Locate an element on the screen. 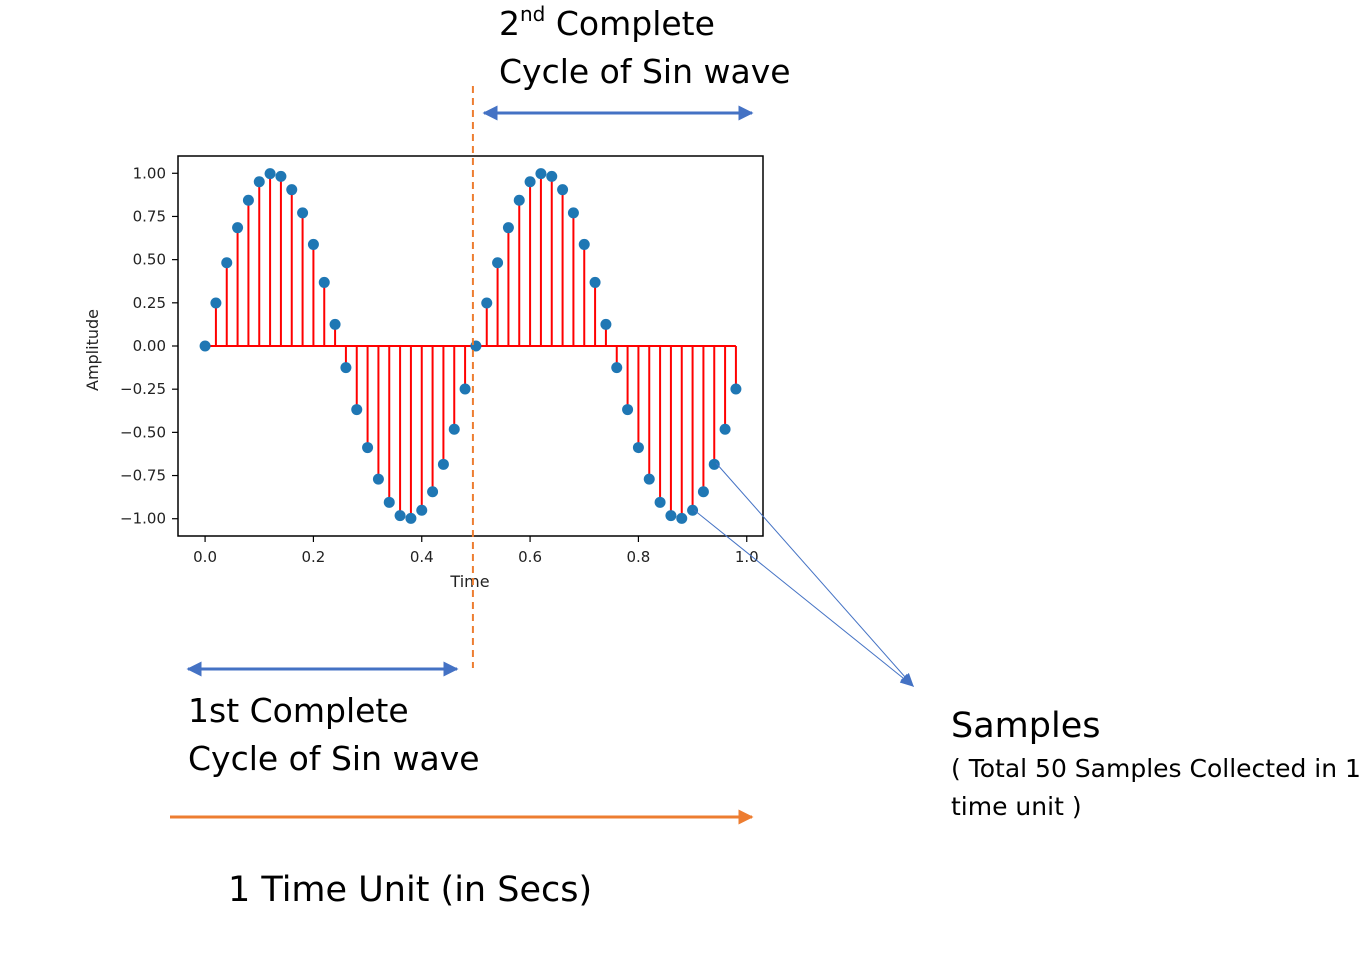 This screenshot has width=1366, height=960. x-tick-label: 0.2 is located at coordinates (313, 557).